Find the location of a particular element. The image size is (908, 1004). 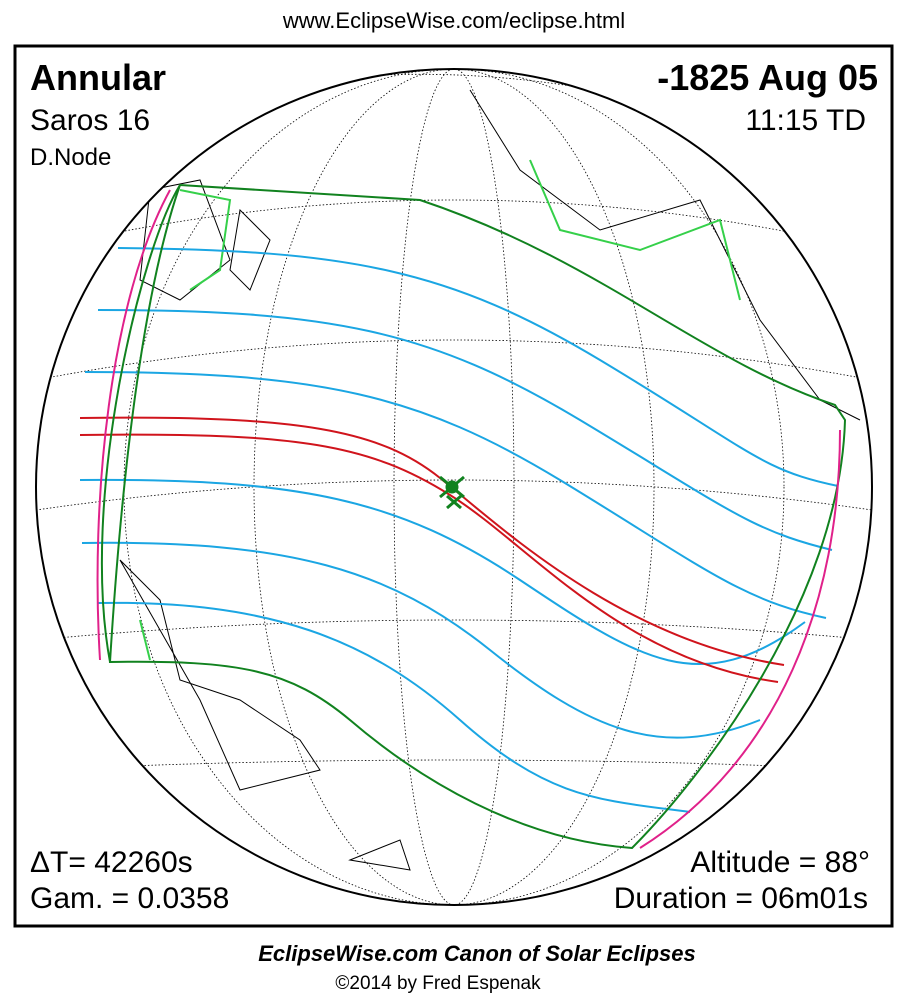

altitude: Altitude = 88° is located at coordinates (780, 862).